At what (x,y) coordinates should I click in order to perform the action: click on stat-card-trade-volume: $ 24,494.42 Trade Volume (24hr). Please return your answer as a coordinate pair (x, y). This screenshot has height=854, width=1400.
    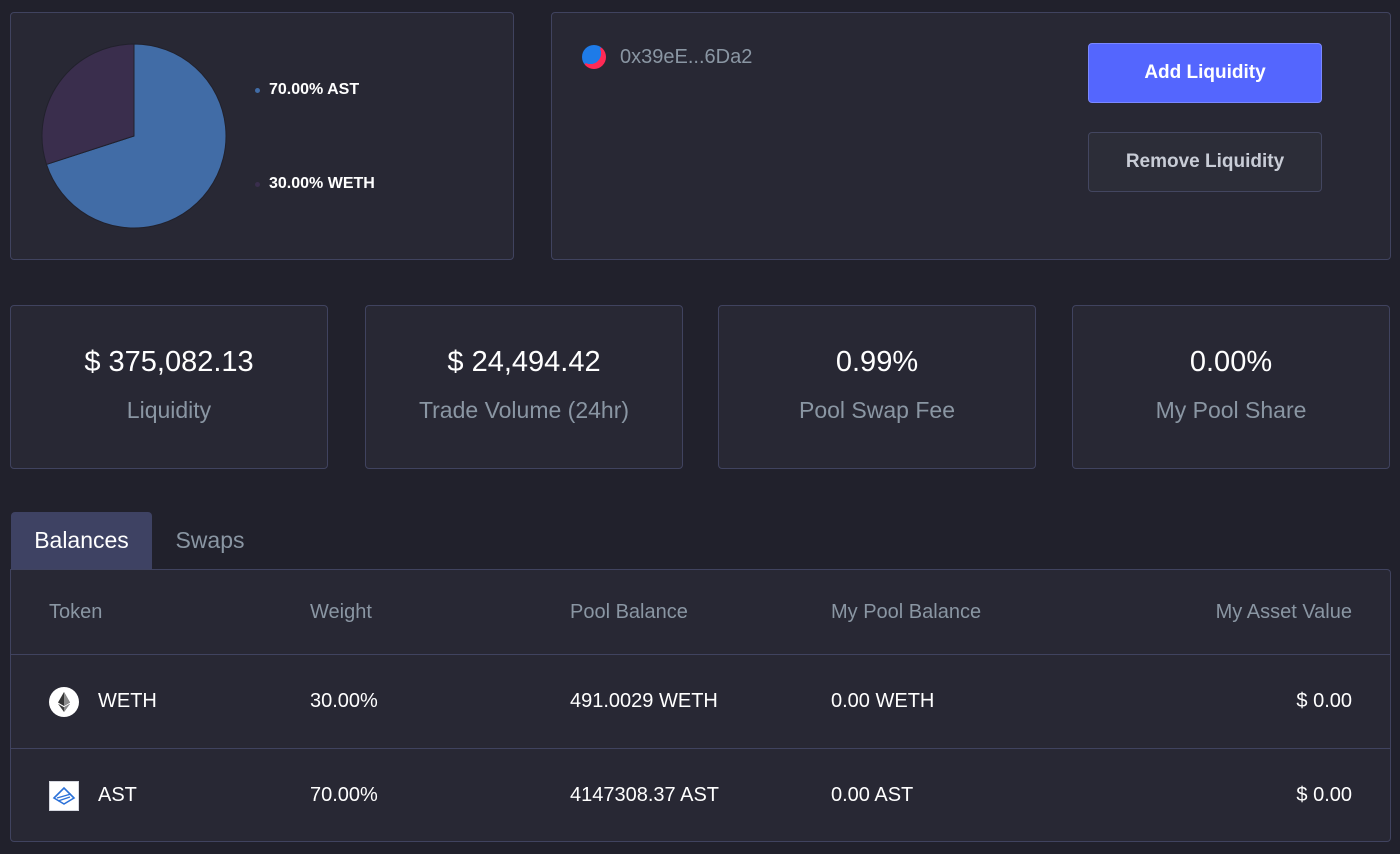
    Looking at the image, I should click on (524, 387).